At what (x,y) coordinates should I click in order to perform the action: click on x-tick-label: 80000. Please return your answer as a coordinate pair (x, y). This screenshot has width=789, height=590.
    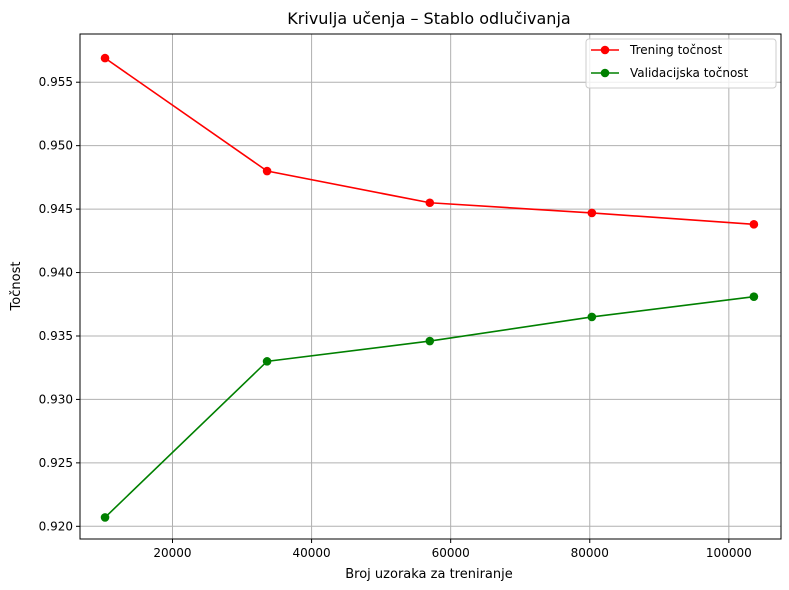
    Looking at the image, I should click on (590, 553).